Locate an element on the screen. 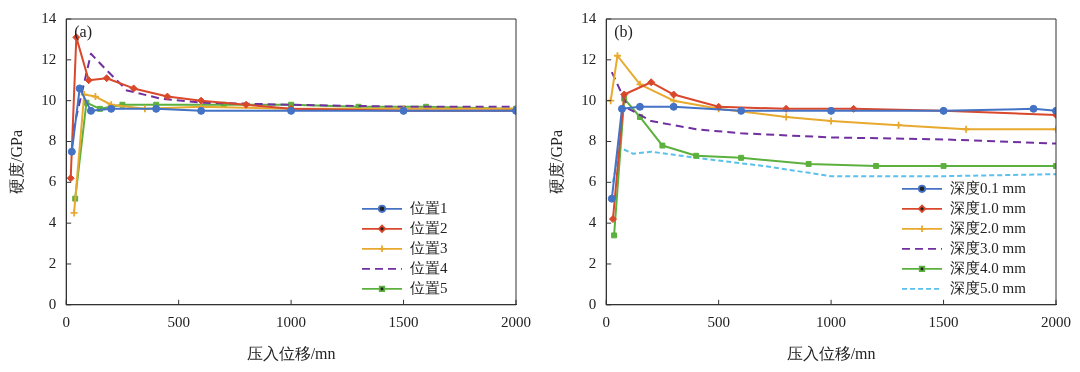  legend-label: 位置5 is located at coordinates (429, 287).